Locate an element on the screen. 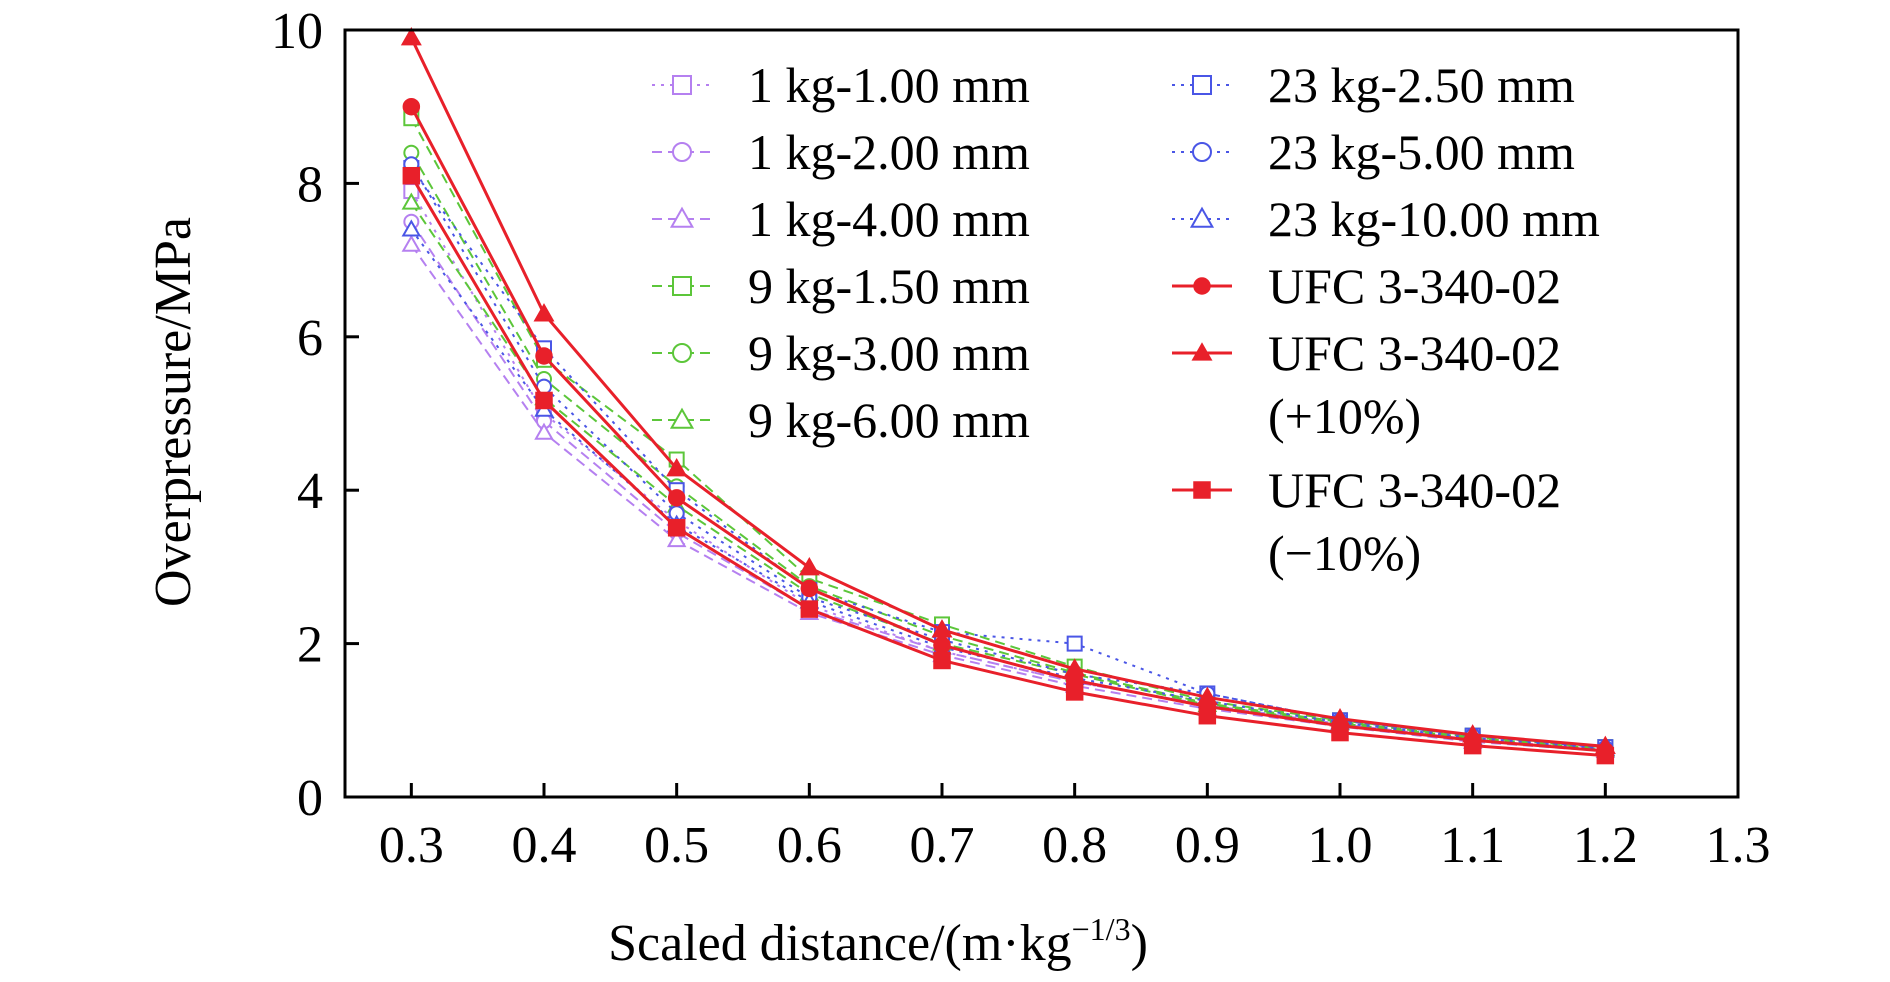 This screenshot has height=982, width=1890. x-tick-label: 0.7 is located at coordinates (942, 845).